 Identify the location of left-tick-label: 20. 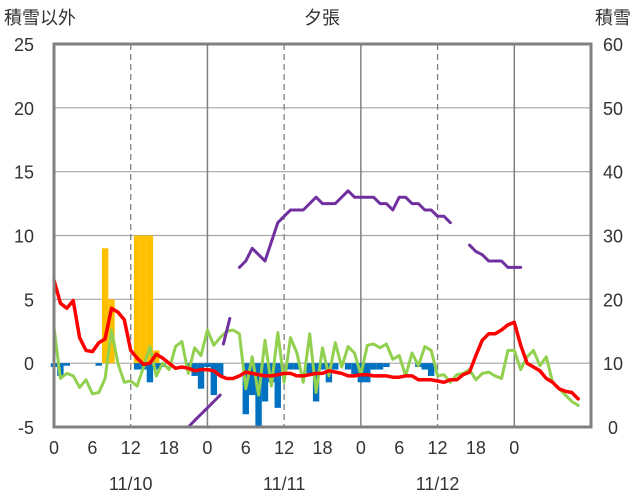
(24, 109).